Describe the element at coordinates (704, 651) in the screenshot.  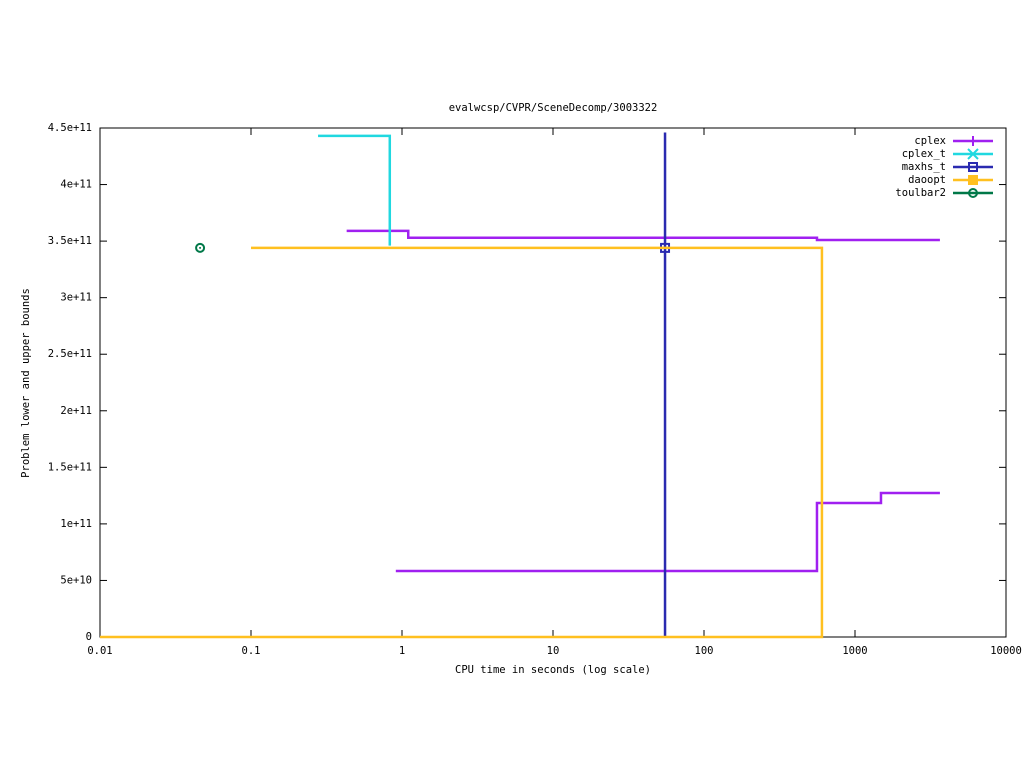
I see `x-tick-label: 100` at that location.